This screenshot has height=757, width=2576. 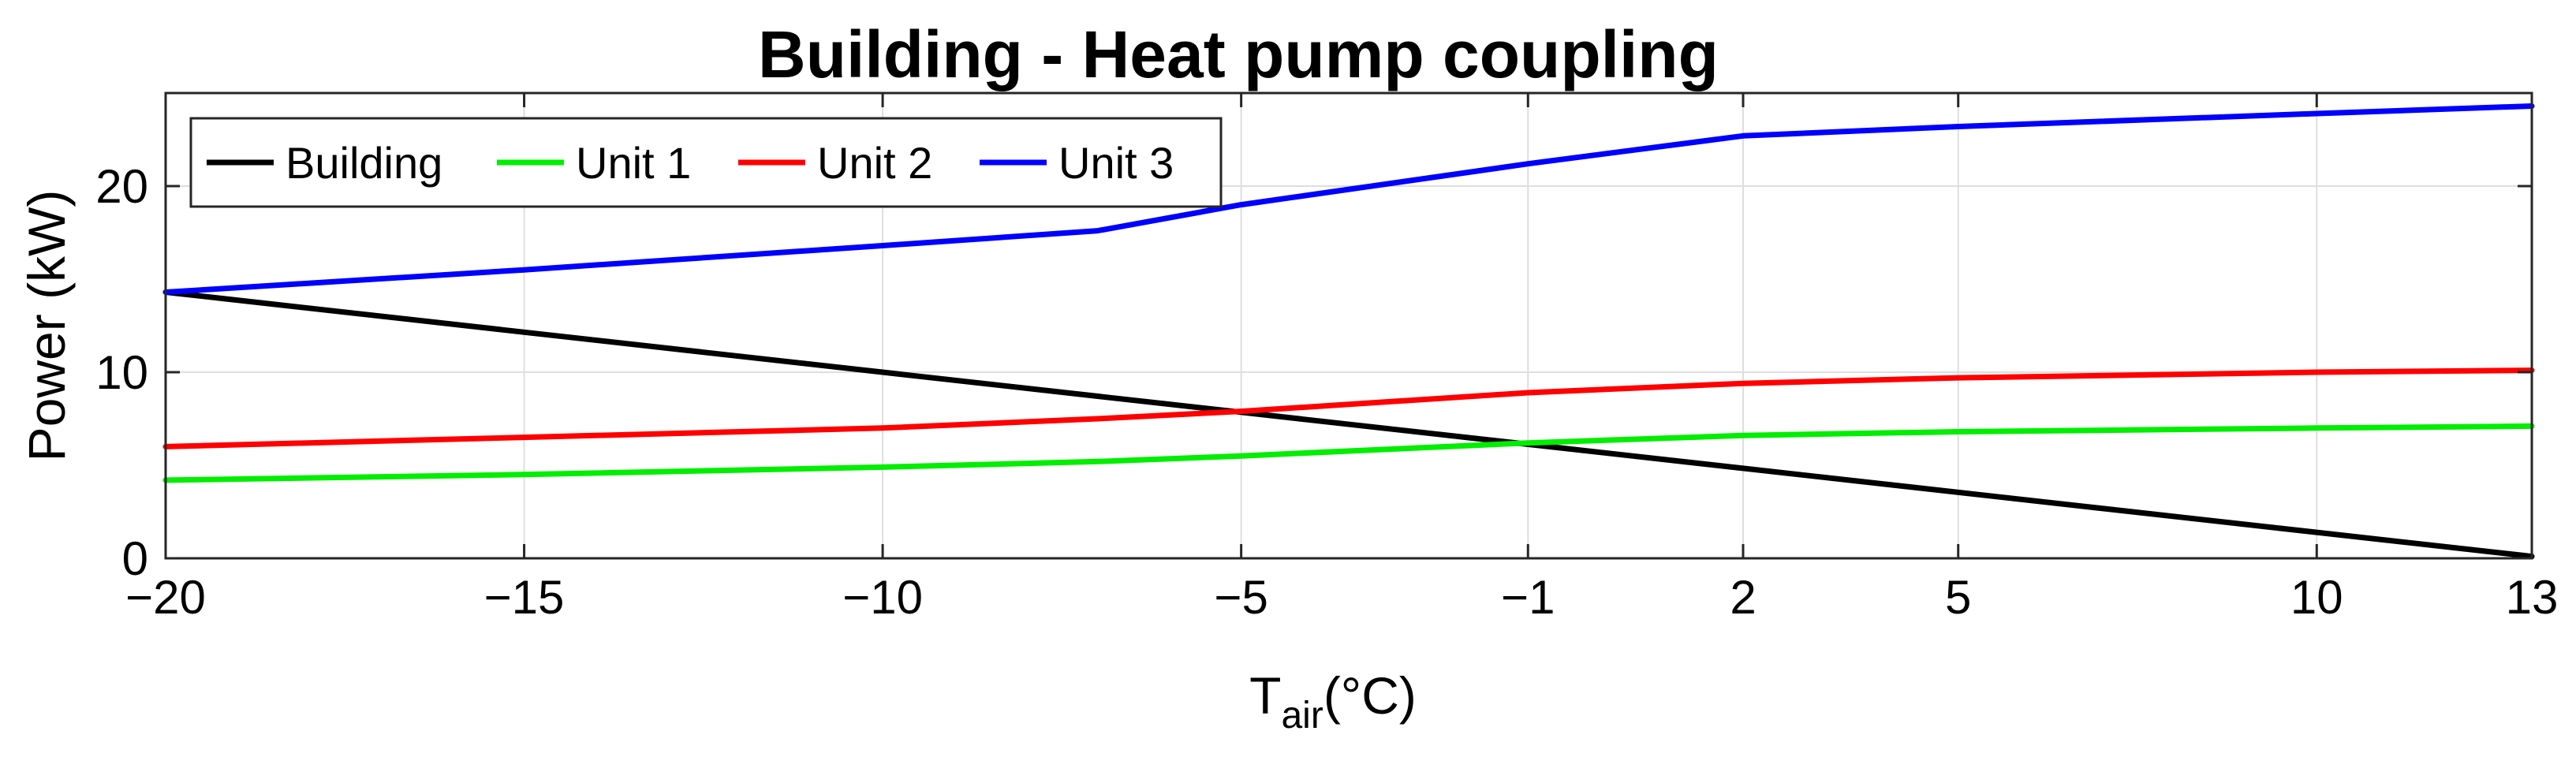 I want to click on x-axis-label-main: T, so click(x=1265, y=695).